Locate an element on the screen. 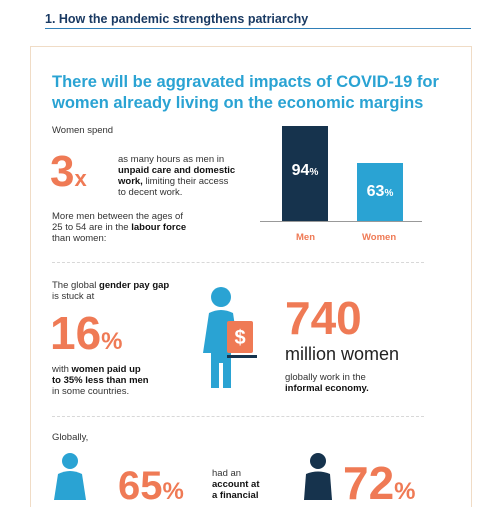  pay-gap-desc1-pre: with is located at coordinates (62, 369).